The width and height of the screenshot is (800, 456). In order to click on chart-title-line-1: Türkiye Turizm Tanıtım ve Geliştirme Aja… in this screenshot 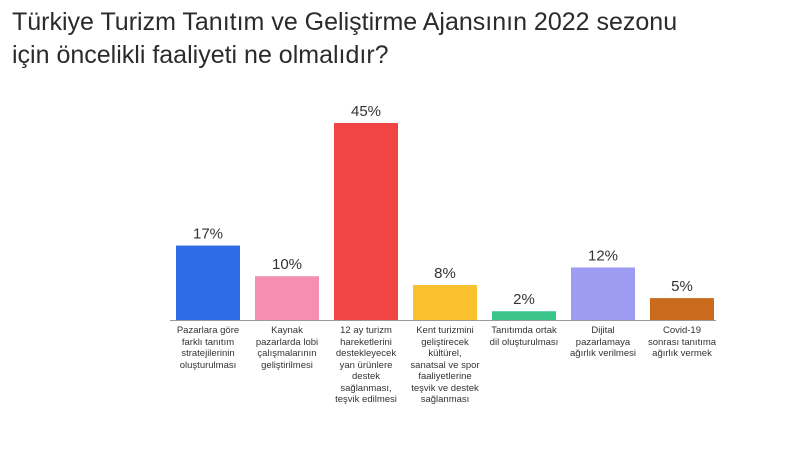, I will do `click(345, 22)`.